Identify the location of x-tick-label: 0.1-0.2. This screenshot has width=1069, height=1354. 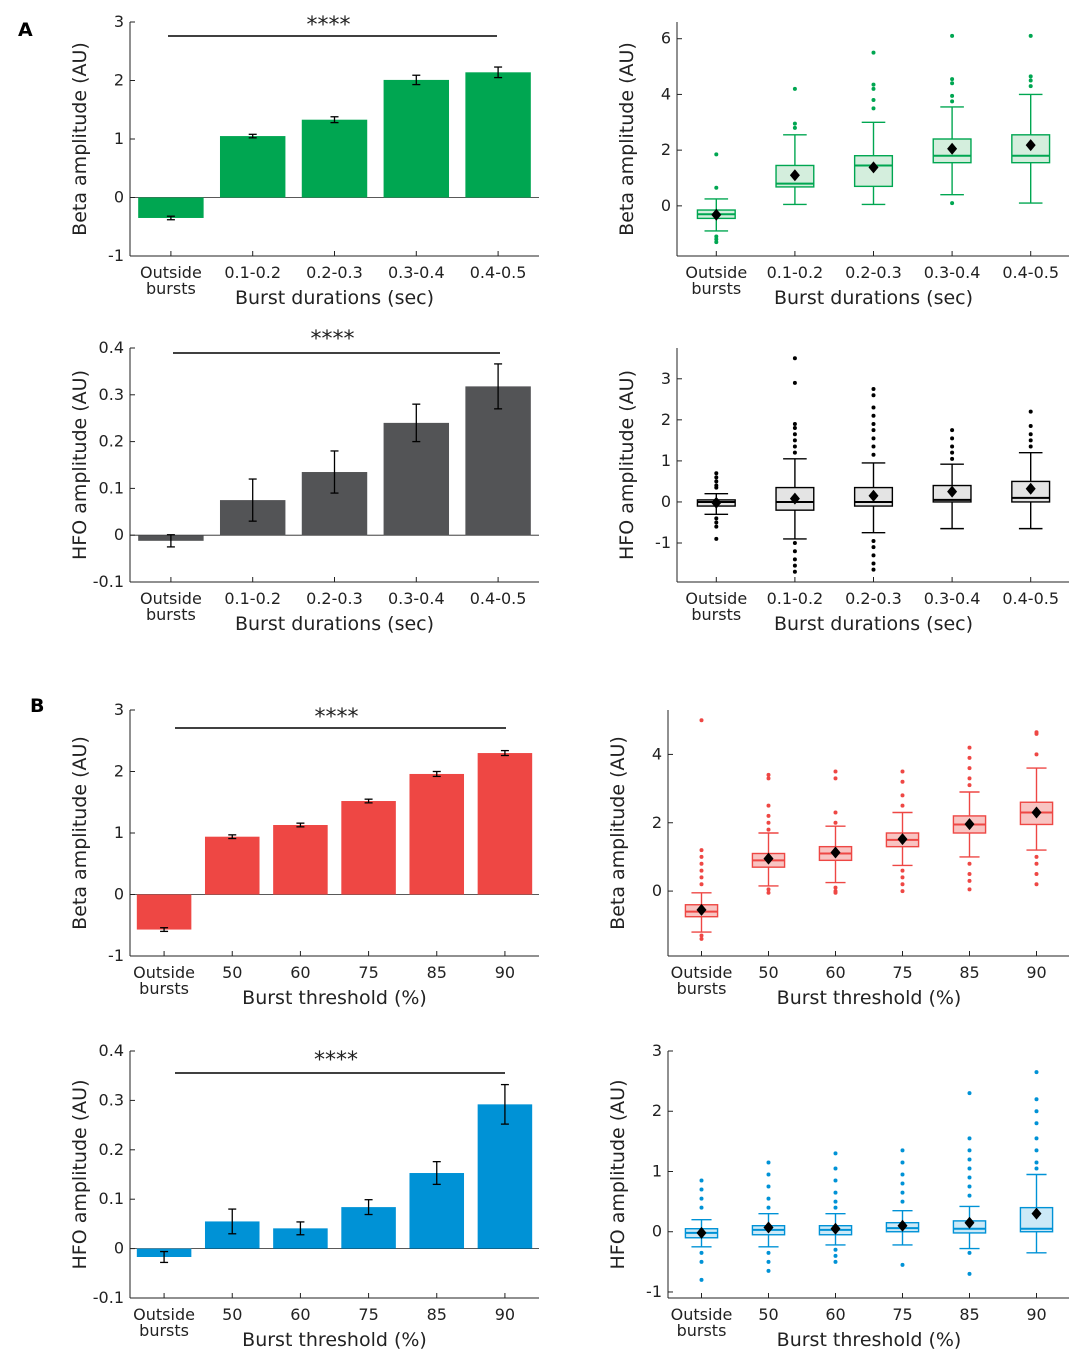
(795, 598).